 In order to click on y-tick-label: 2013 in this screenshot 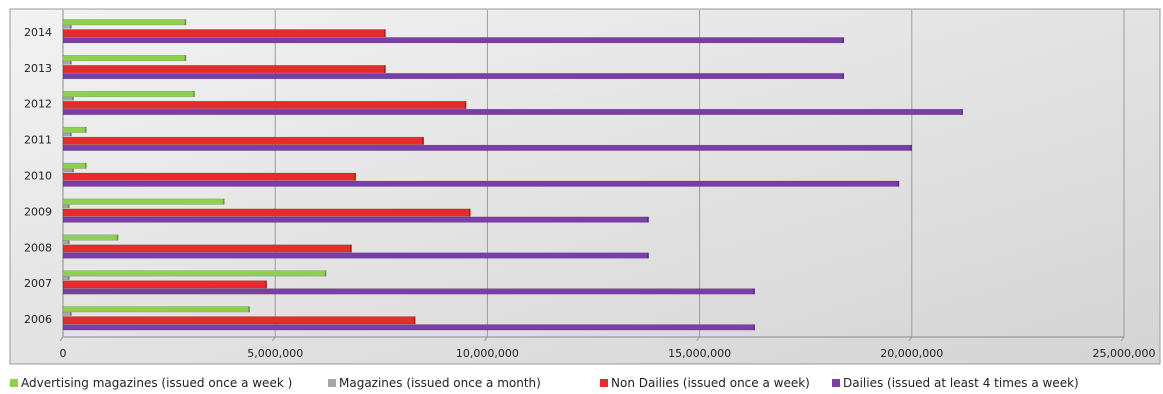, I will do `click(38, 68)`.